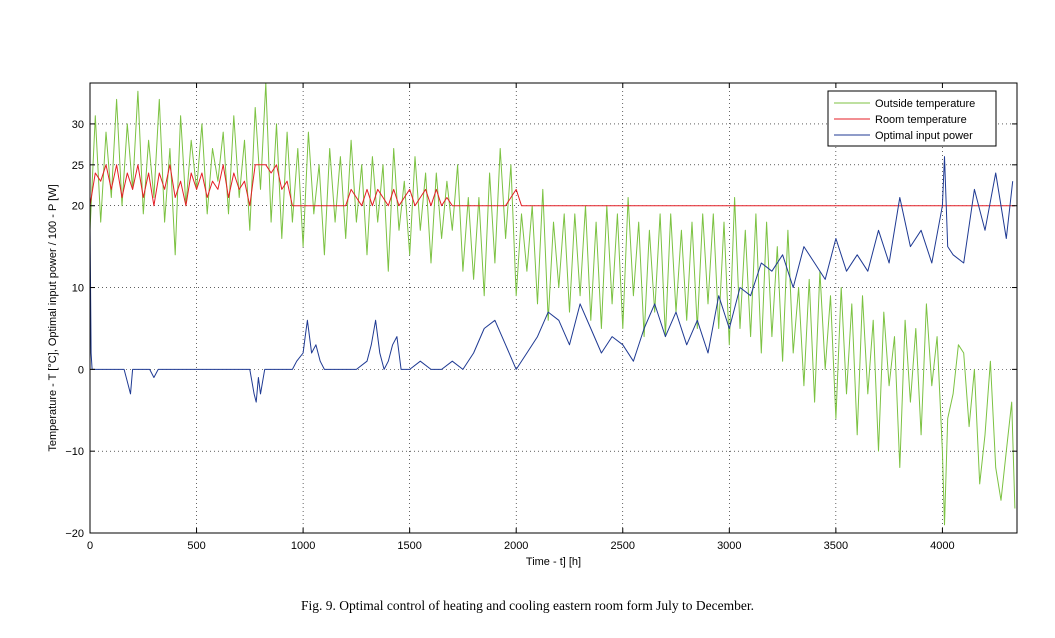 The height and width of the screenshot is (638, 1055). Describe the element at coordinates (516, 546) in the screenshot. I see `x-tick-label: 2000` at that location.